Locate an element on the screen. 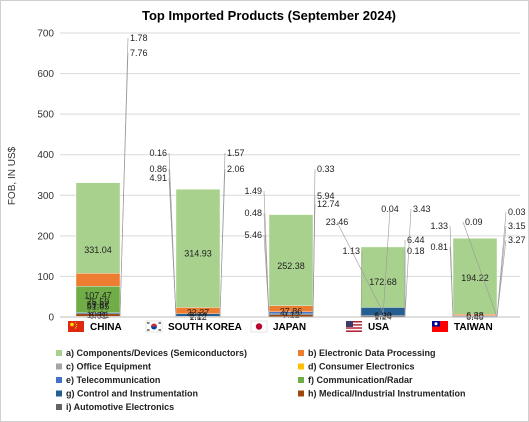 The image size is (529, 422). y-tick-label: 600 is located at coordinates (45, 74).